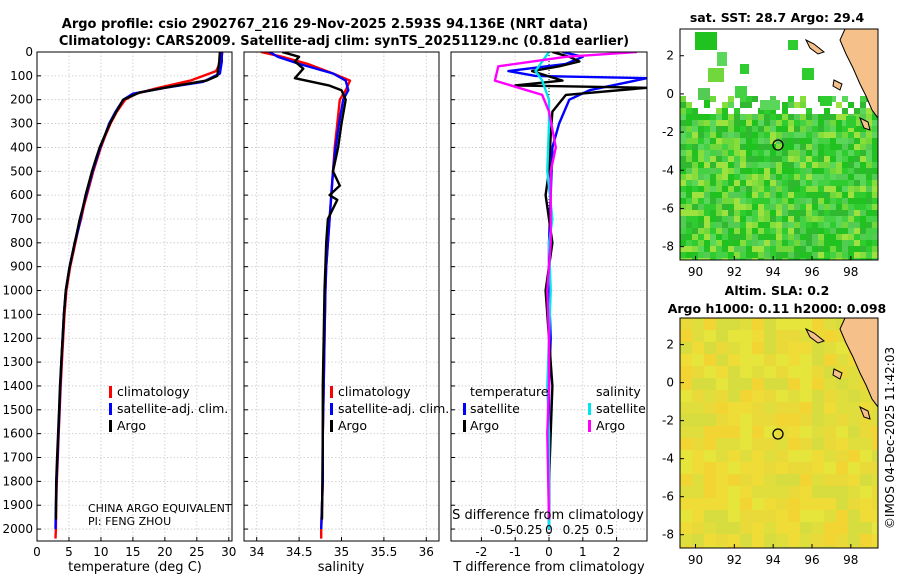 The image size is (900, 580). What do you see at coordinates (464, 426) in the screenshot?
I see `legend-swatch-t-argo` at bounding box center [464, 426].